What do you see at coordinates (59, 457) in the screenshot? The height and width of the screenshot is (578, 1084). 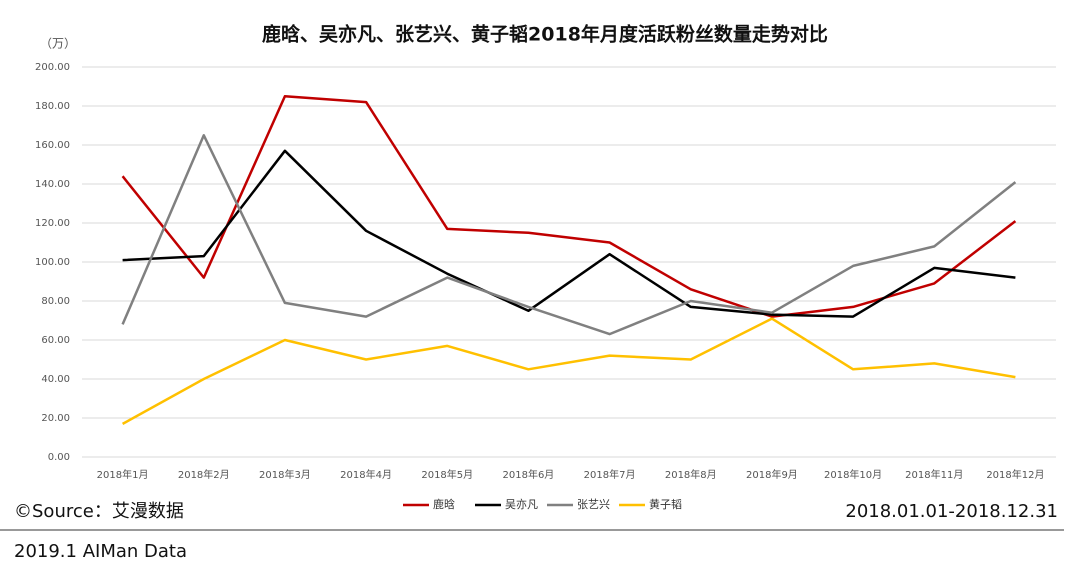 I see `y-tick-label: 0.00` at bounding box center [59, 457].